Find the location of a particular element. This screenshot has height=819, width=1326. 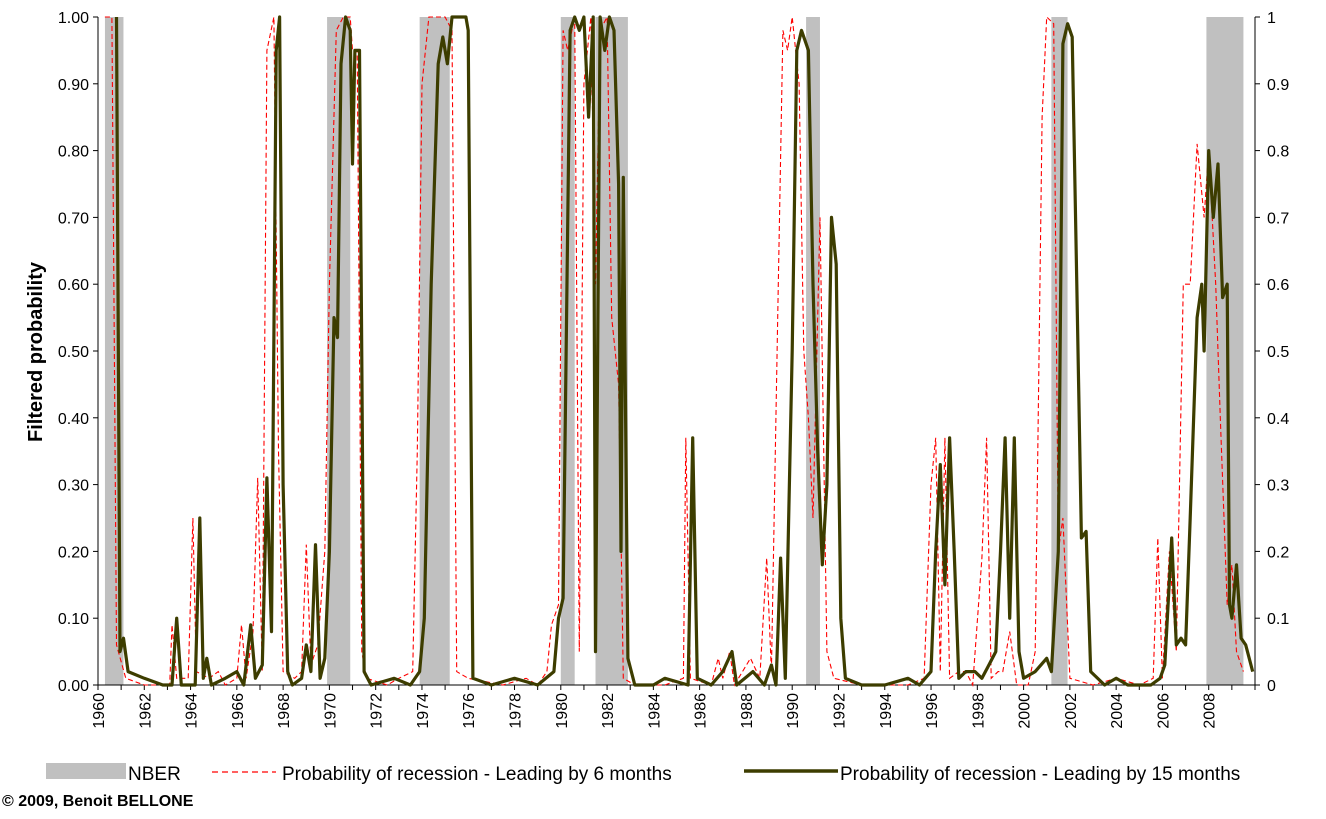

y-tick-label-left: 0.90 is located at coordinates (73, 85).